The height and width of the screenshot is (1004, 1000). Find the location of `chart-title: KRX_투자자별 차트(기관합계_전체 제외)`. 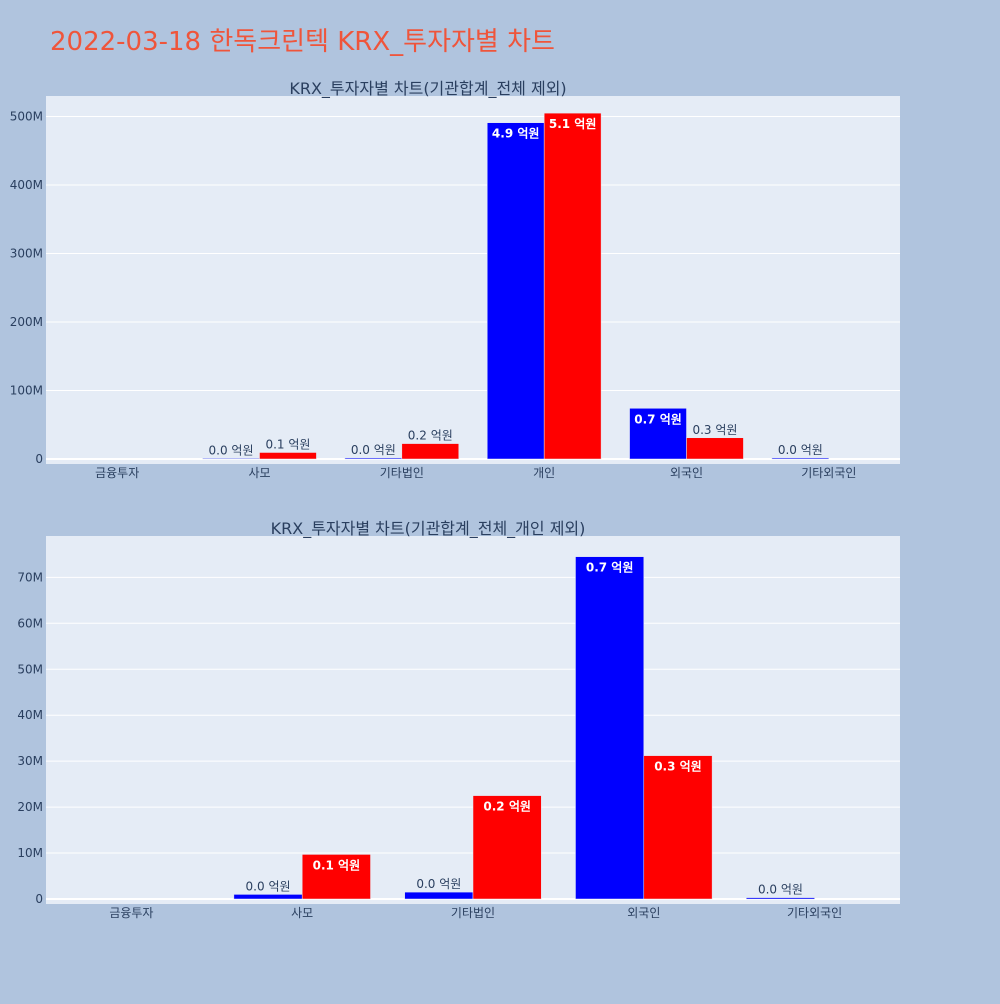

chart-title: KRX_투자자별 차트(기관합계_전체 제외) is located at coordinates (427, 89).